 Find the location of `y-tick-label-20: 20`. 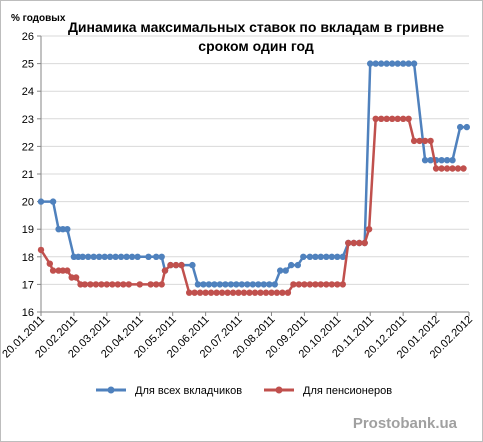

y-tick-label-20: 20 is located at coordinates (28, 203).